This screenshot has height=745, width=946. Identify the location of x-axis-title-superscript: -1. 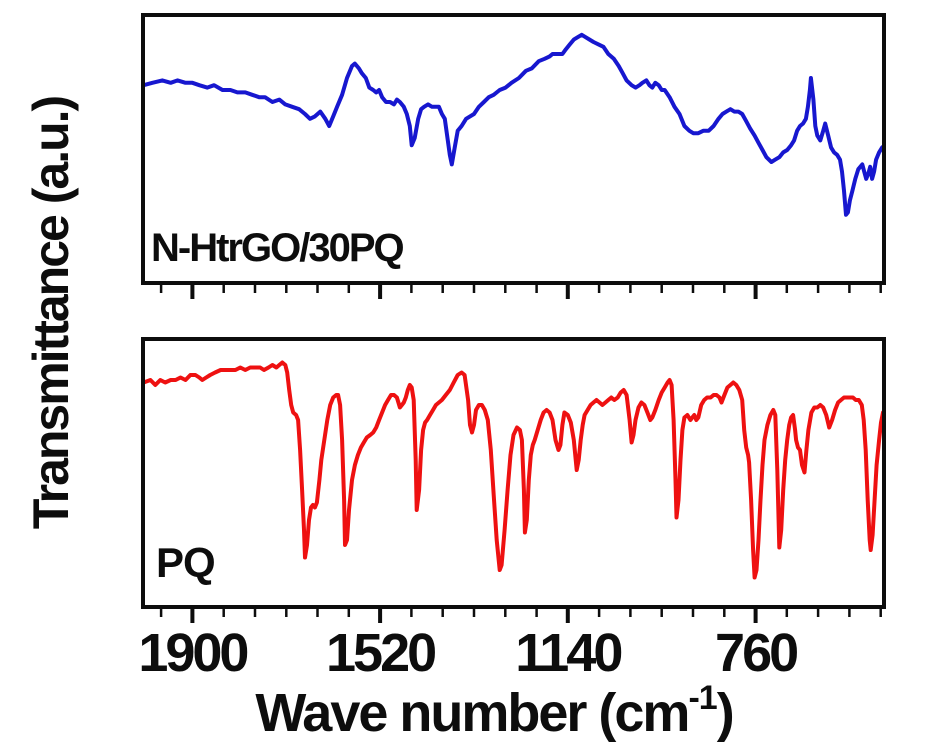
(702, 698).